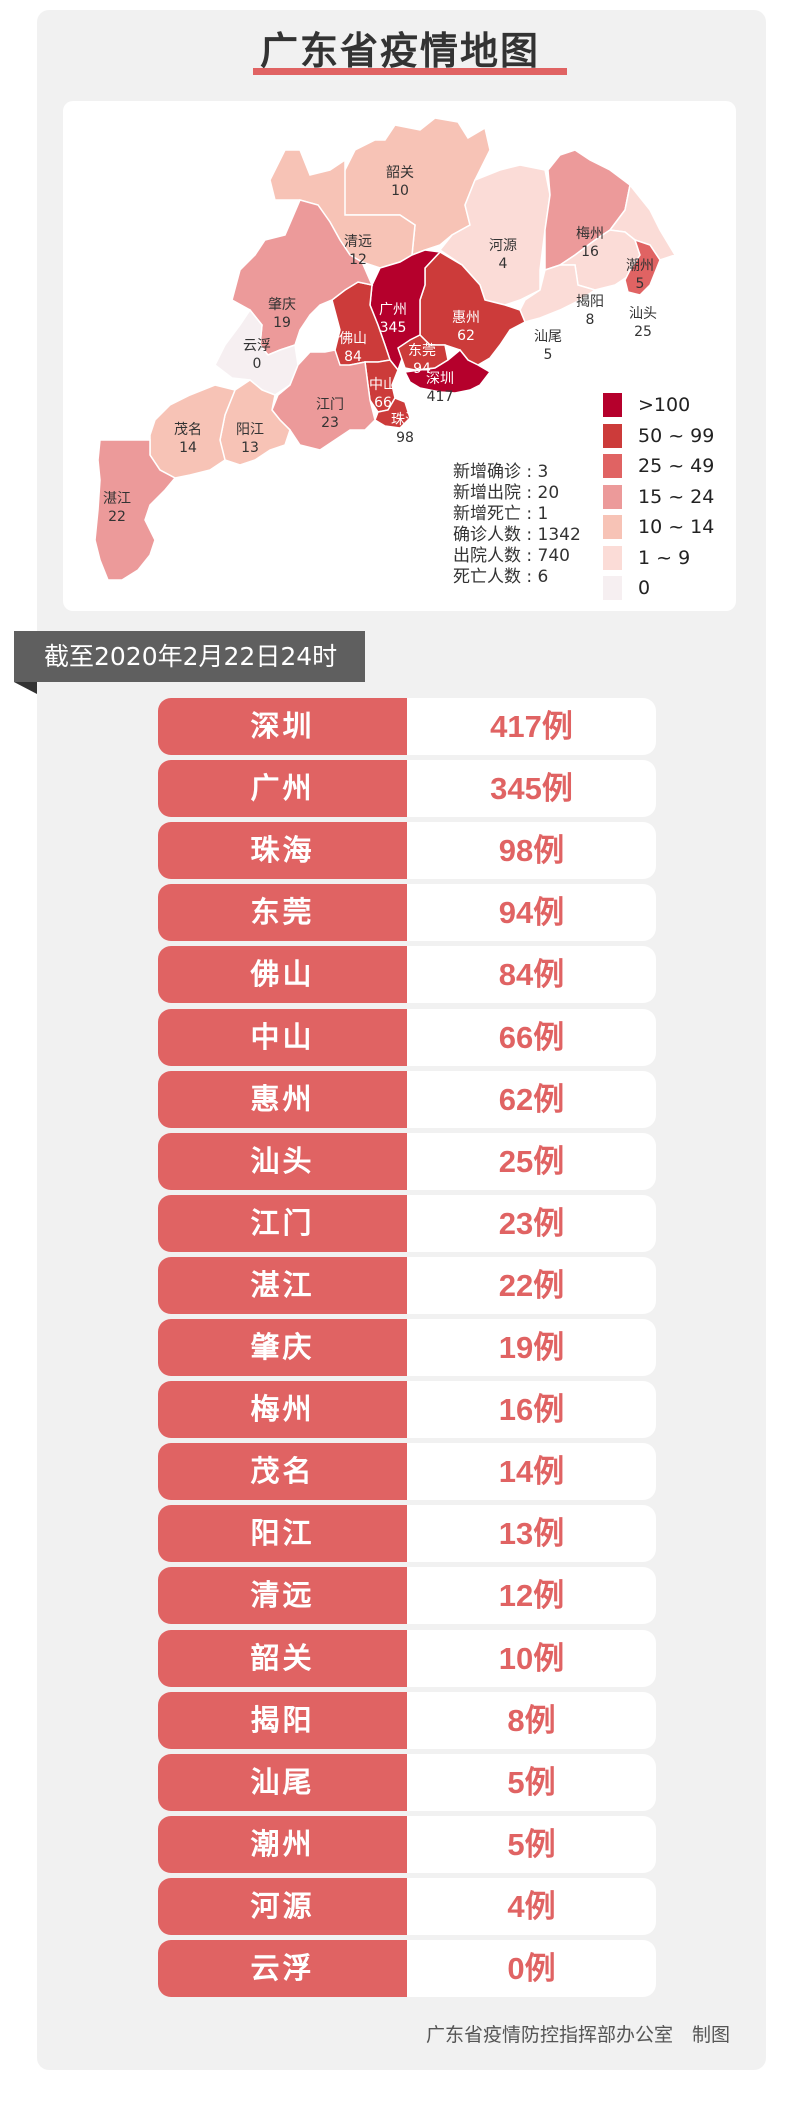 Image resolution: width=800 pixels, height=2101 pixels. I want to click on case-count: 98例, so click(531, 851).